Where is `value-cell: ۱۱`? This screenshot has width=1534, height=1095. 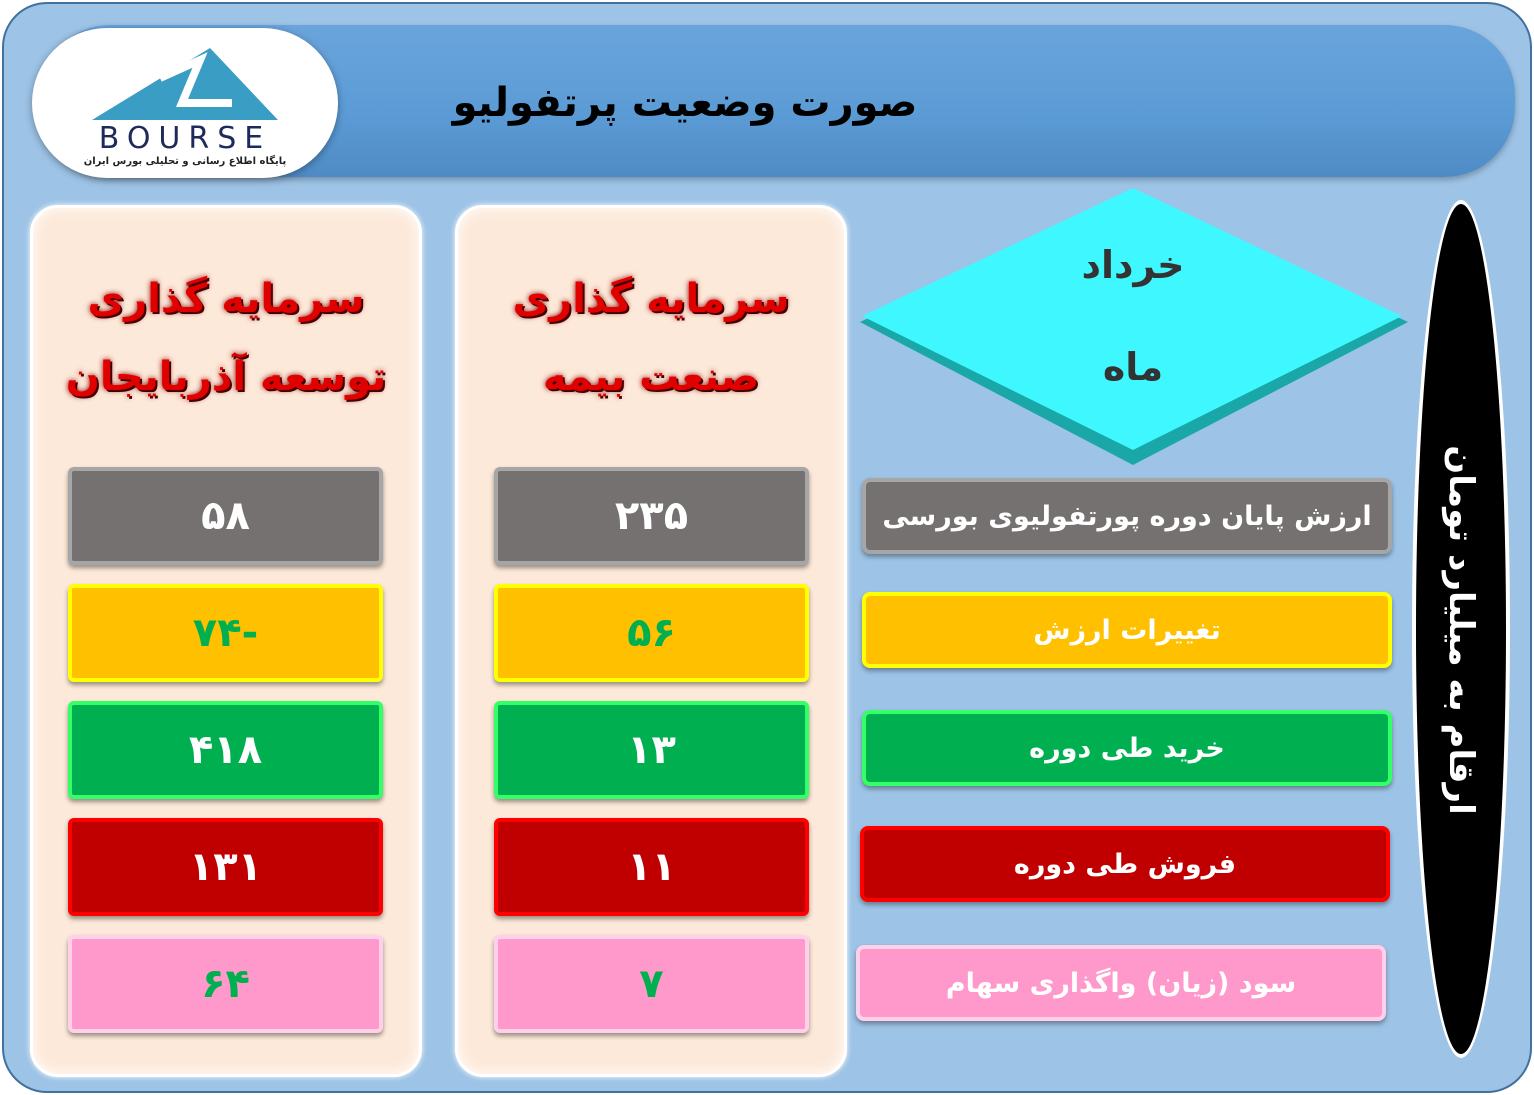 value-cell: ۱۱ is located at coordinates (651, 867).